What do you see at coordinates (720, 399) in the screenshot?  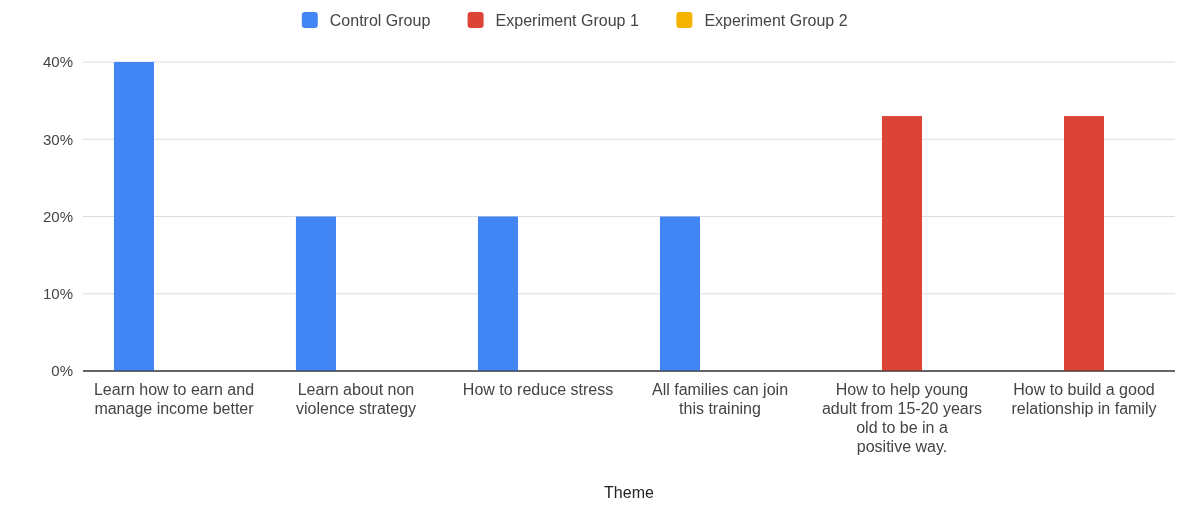 I see `x-tick-label: All families can join this training` at bounding box center [720, 399].